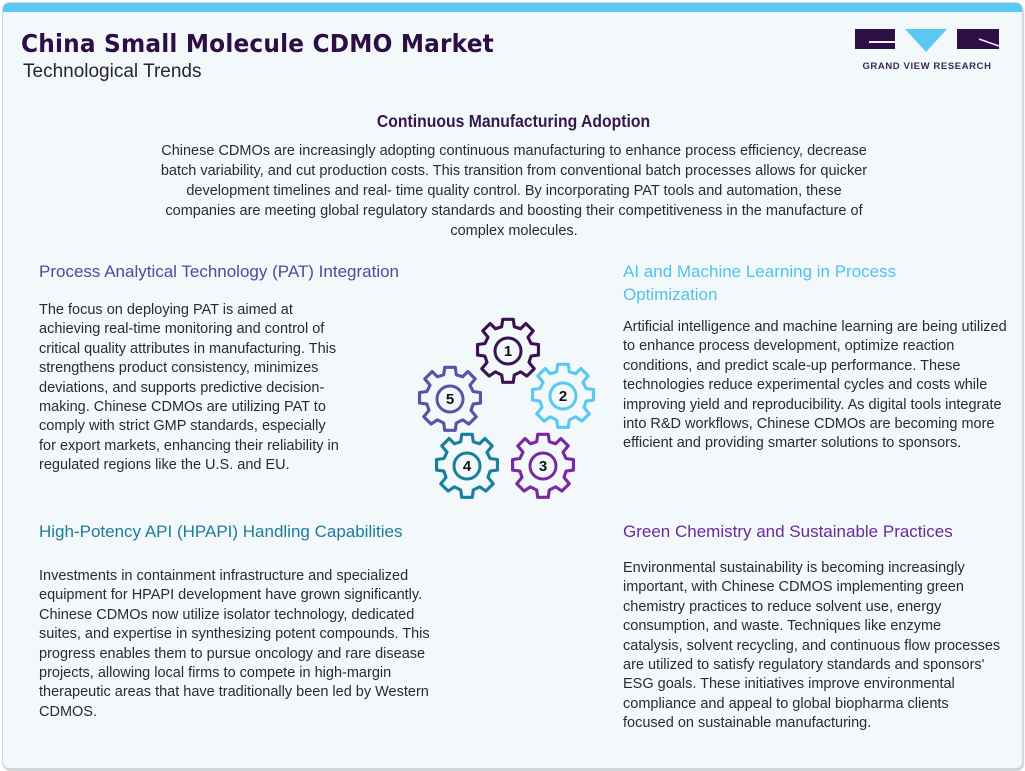  I want to click on gear-icon: 4, so click(467, 465).